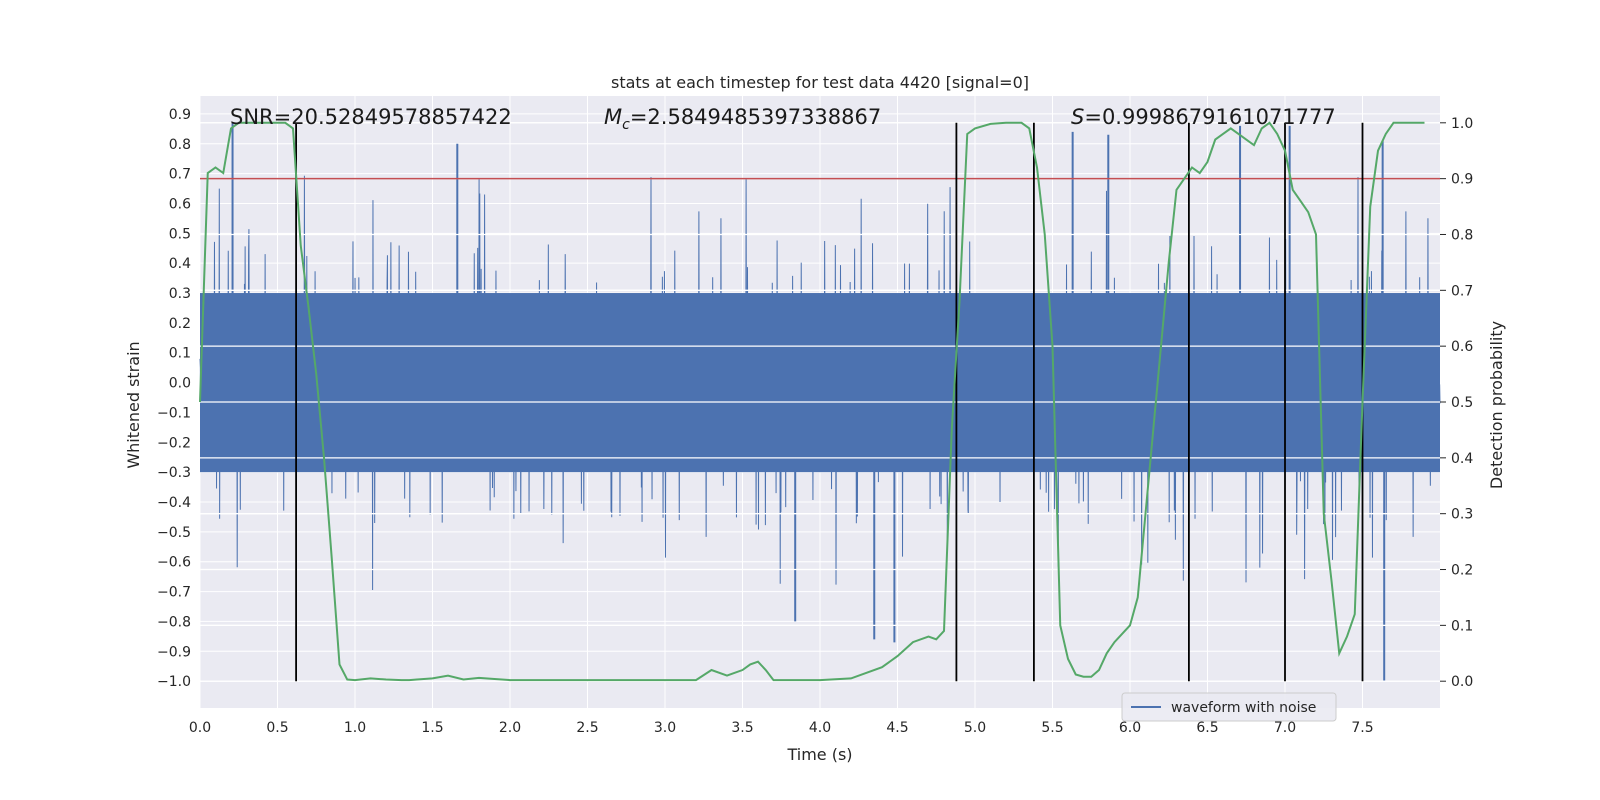 The height and width of the screenshot is (800, 1600). What do you see at coordinates (1462, 459) in the screenshot?
I see `y2-tick-label: 0.4` at bounding box center [1462, 459].